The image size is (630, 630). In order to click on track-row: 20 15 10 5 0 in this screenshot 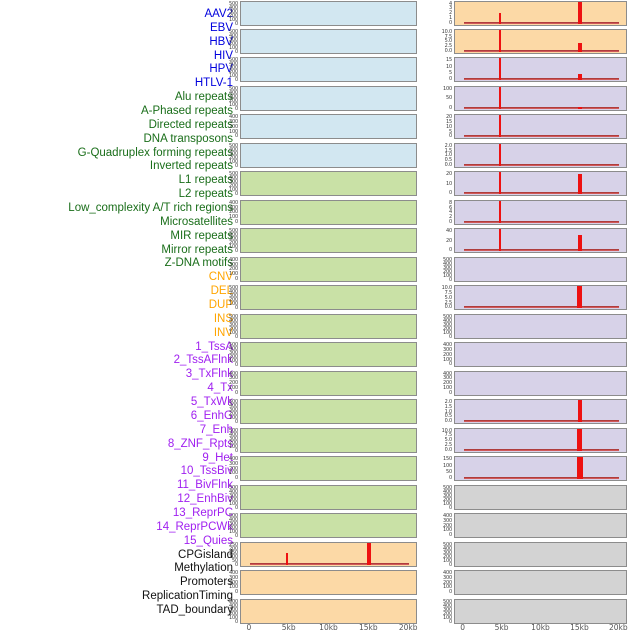, I will do `click(531, 127)`.